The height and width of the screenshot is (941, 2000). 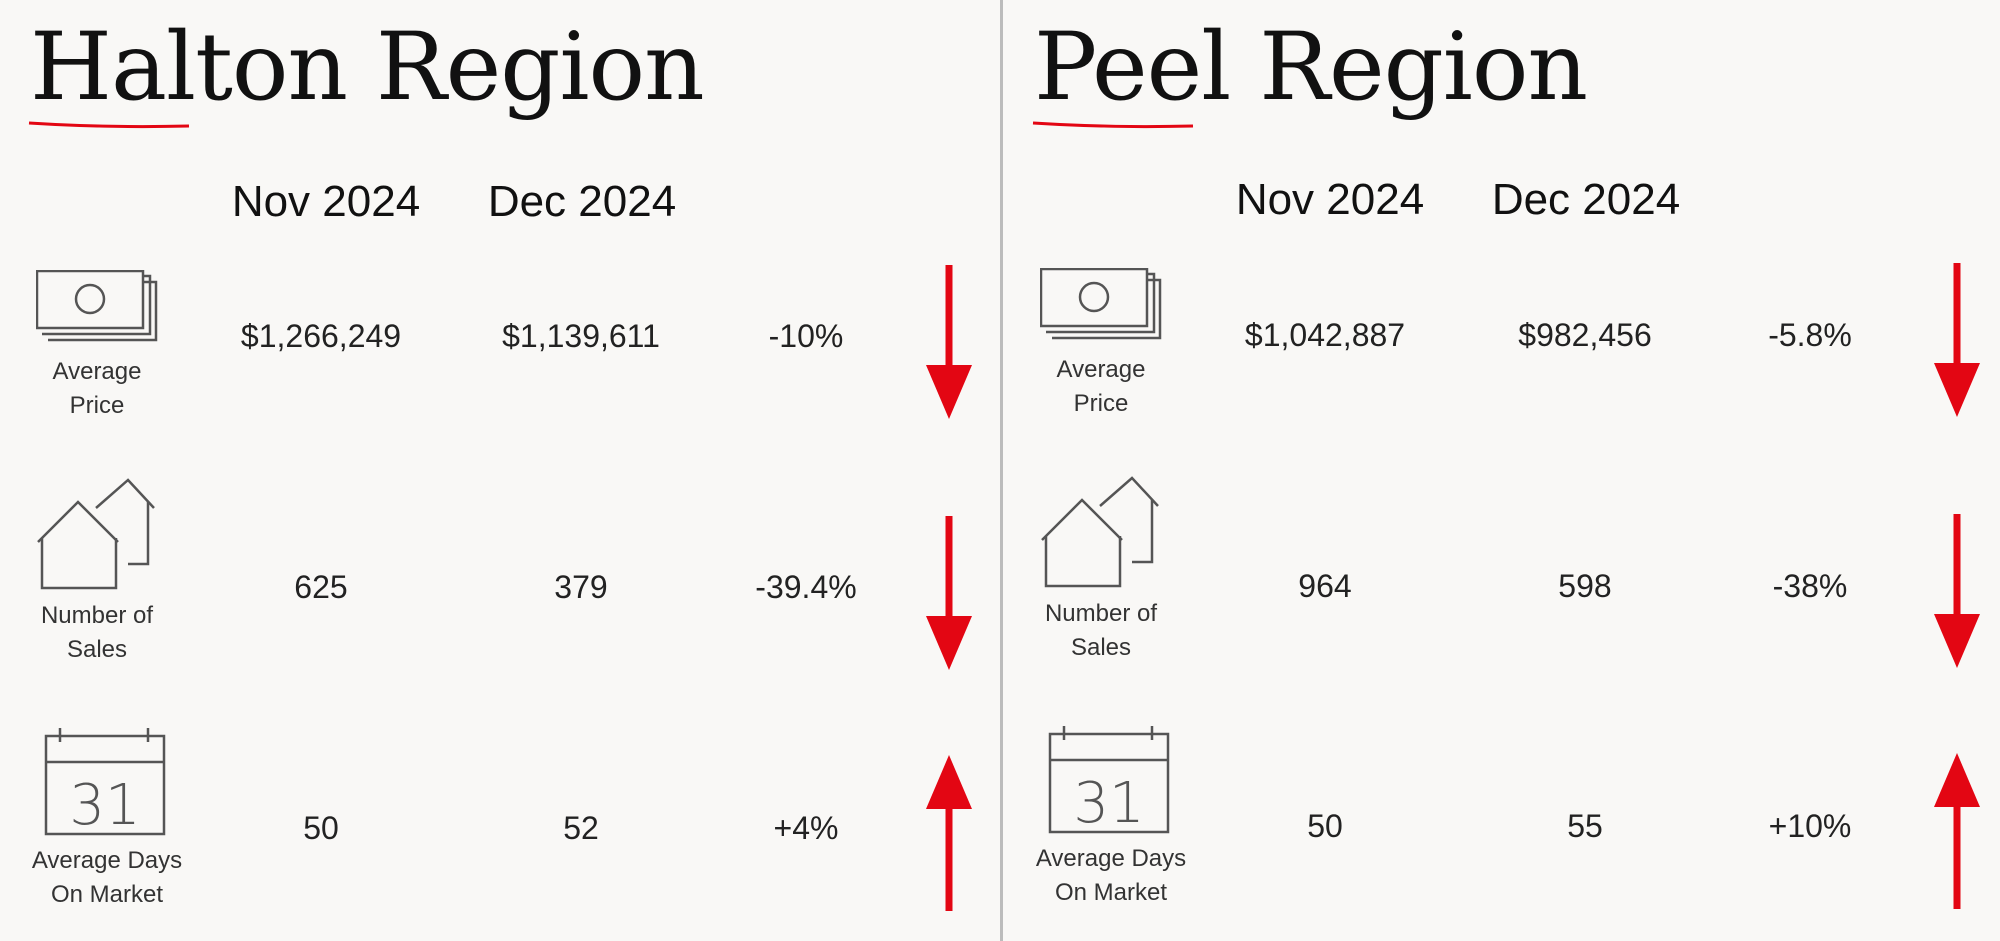 What do you see at coordinates (1311, 67) in the screenshot?
I see `region-title: Peel Region` at bounding box center [1311, 67].